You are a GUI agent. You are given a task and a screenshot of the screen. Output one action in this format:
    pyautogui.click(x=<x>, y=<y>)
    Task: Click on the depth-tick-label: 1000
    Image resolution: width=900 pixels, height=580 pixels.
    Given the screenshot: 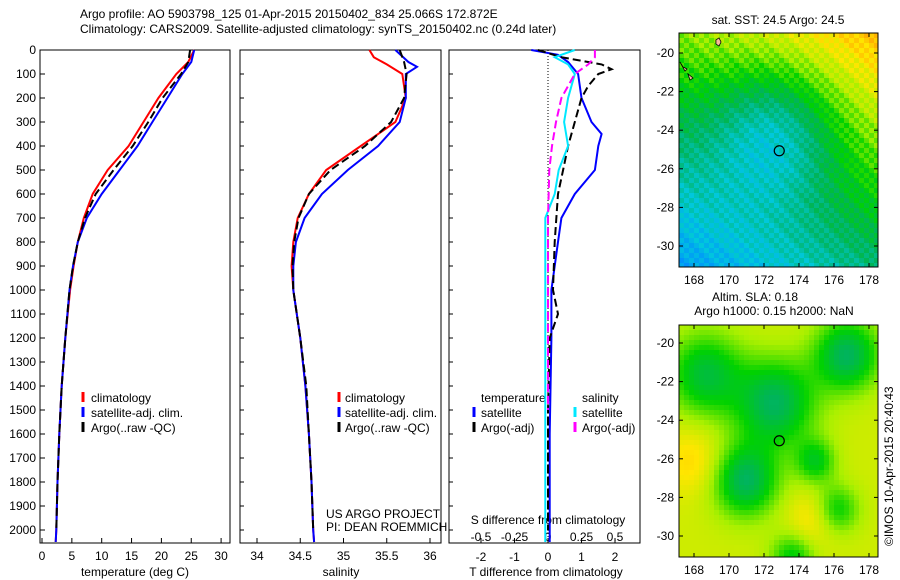 What is the action you would take?
    pyautogui.click(x=22, y=290)
    